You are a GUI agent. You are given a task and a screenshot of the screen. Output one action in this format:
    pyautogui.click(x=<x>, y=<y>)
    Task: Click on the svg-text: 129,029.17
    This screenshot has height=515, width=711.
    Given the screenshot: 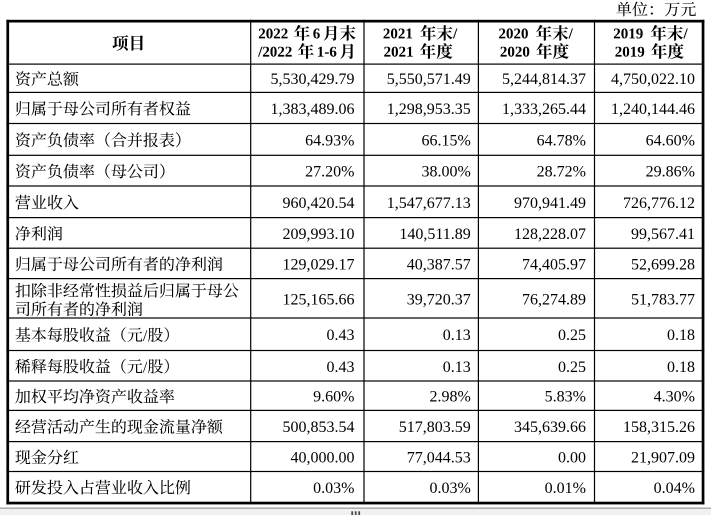 What is the action you would take?
    pyautogui.click(x=319, y=264)
    